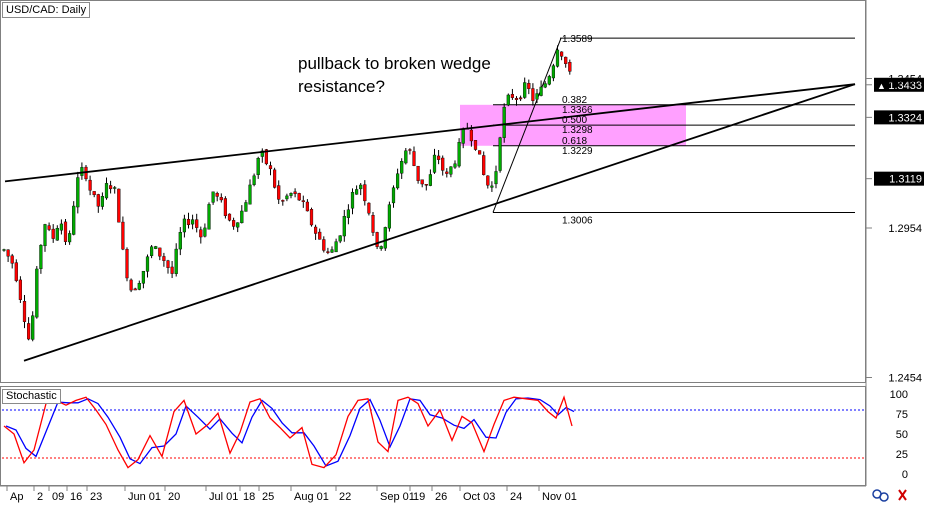  I want to click on time-tick-label: 09, so click(58, 497).